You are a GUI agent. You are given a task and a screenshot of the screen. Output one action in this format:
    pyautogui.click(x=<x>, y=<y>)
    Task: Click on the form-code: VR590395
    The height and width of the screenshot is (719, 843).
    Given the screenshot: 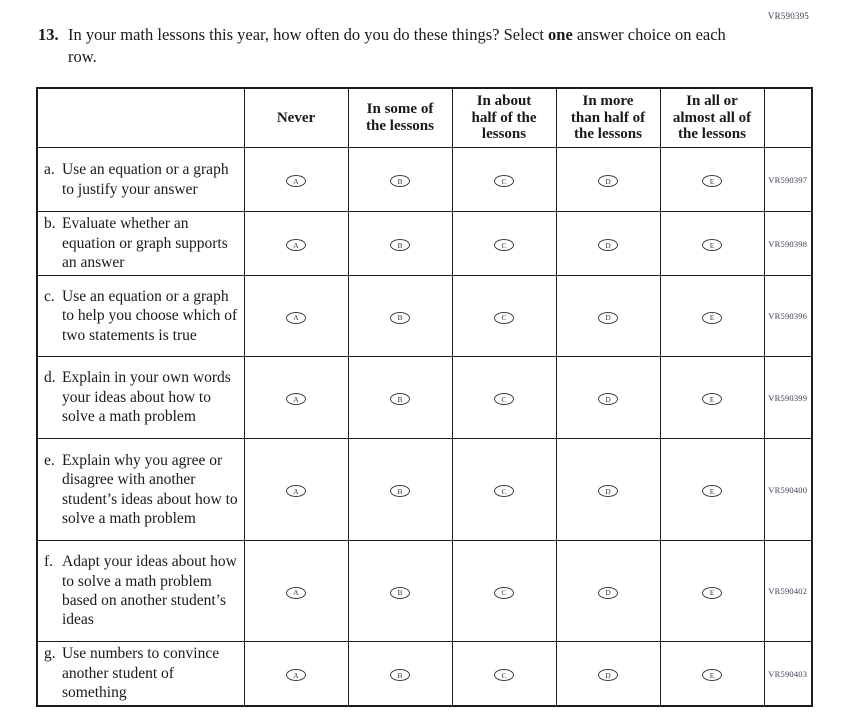 What is the action you would take?
    pyautogui.click(x=788, y=16)
    